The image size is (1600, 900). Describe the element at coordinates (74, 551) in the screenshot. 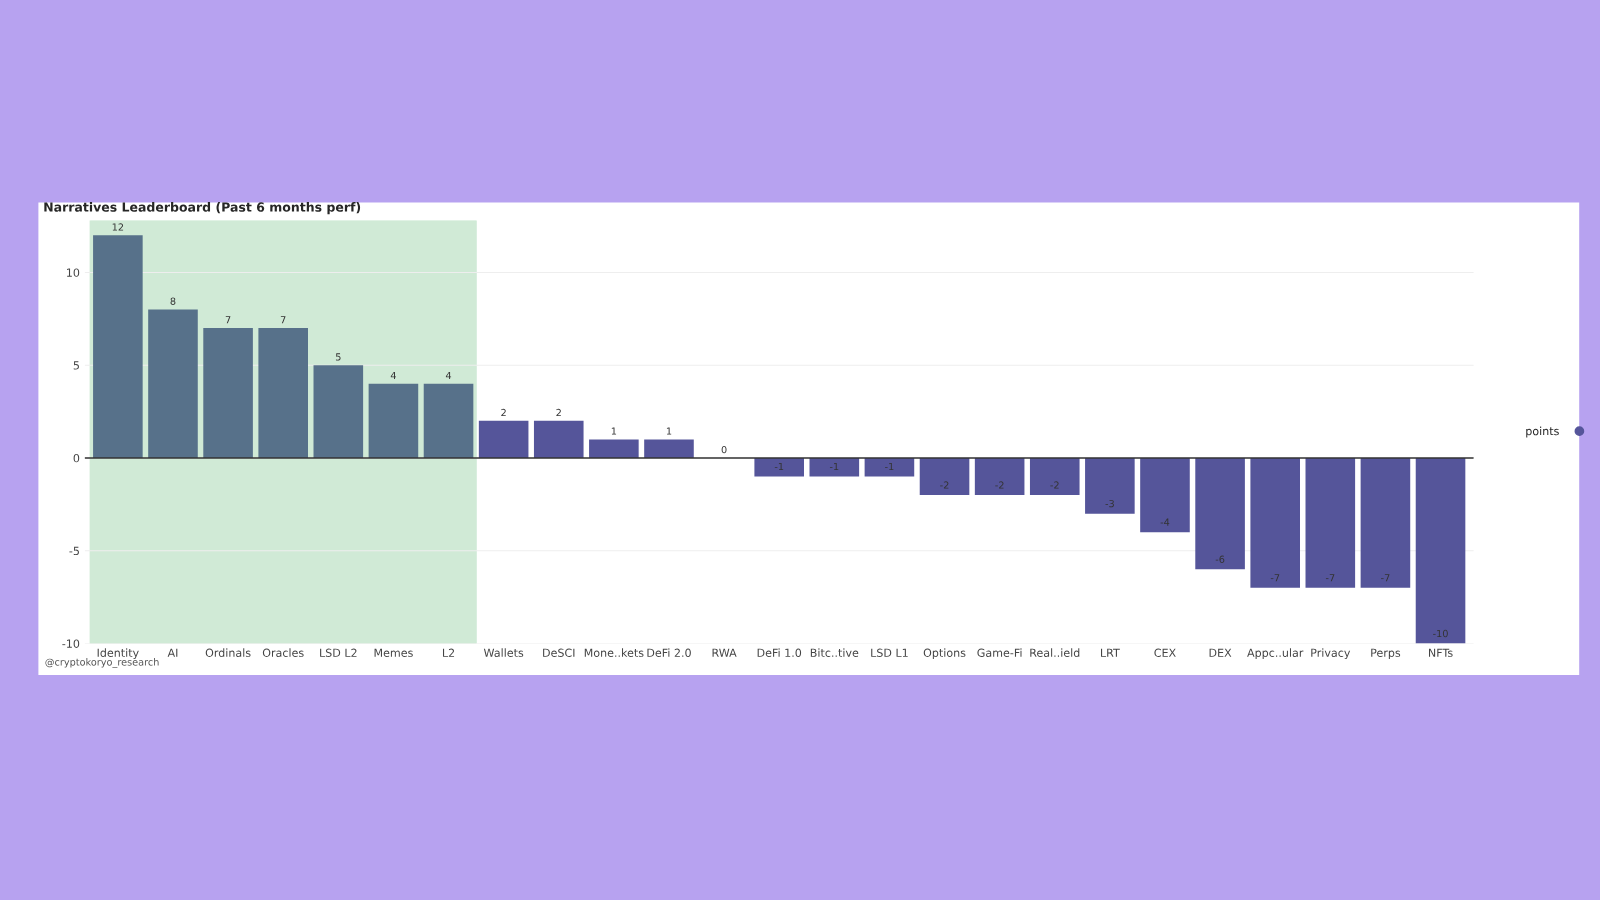

I see `y-tick-label: -5` at that location.